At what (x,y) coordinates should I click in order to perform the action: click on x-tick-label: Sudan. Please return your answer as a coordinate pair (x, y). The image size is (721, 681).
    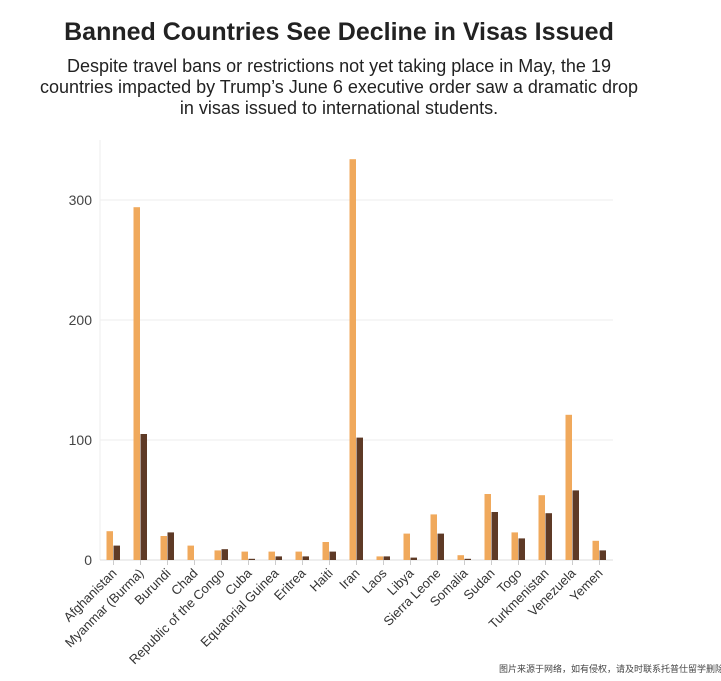
    Looking at the image, I should click on (478, 584).